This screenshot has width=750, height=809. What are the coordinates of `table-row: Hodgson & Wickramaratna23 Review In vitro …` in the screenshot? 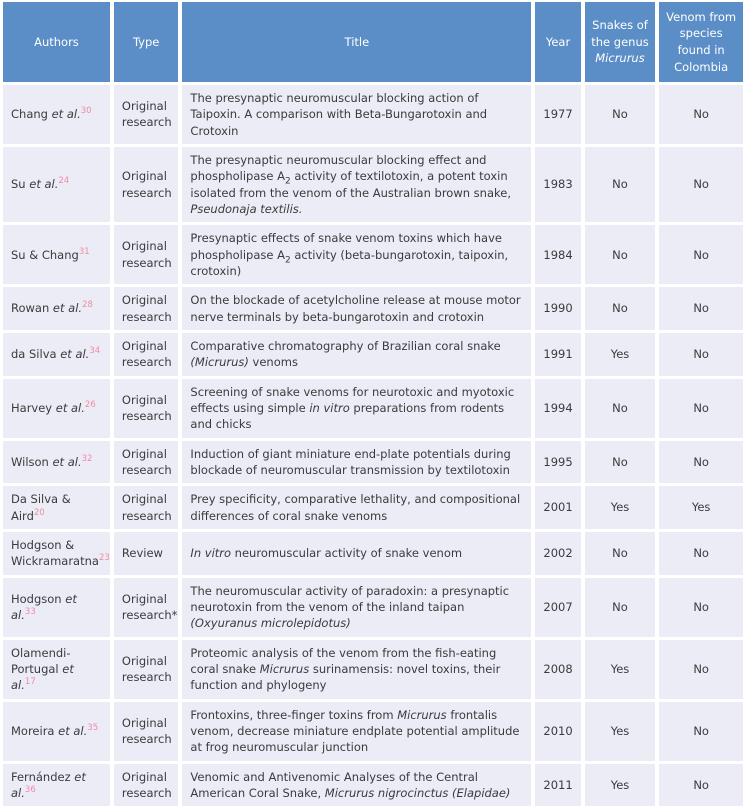 It's located at (373, 553).